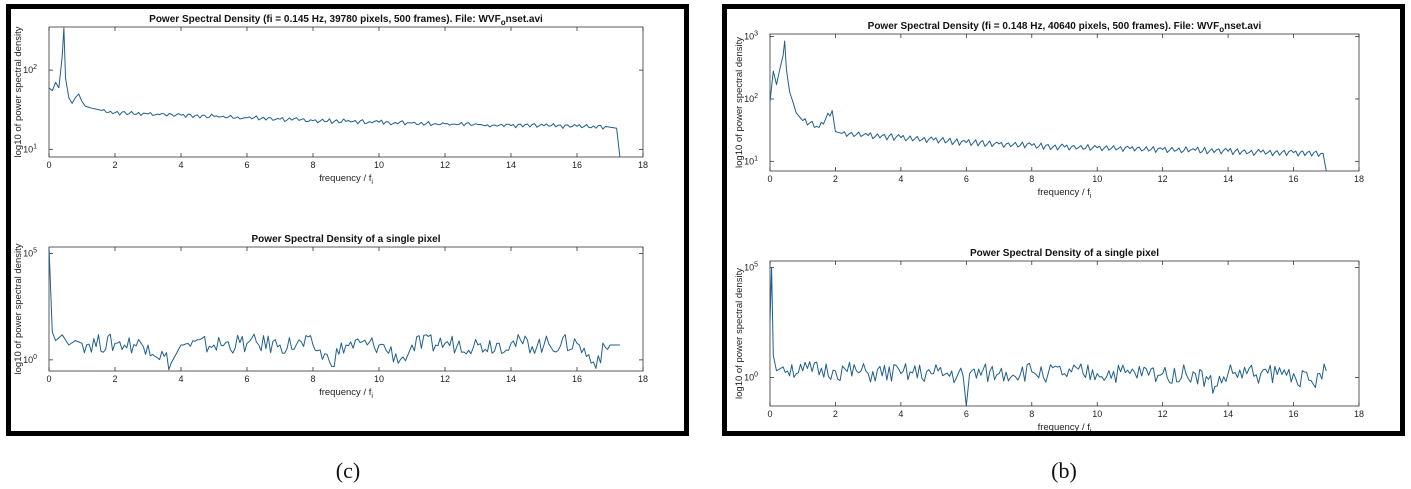 The image size is (1411, 489). What do you see at coordinates (751, 36) in the screenshot?
I see `y-tick-label: 10³` at bounding box center [751, 36].